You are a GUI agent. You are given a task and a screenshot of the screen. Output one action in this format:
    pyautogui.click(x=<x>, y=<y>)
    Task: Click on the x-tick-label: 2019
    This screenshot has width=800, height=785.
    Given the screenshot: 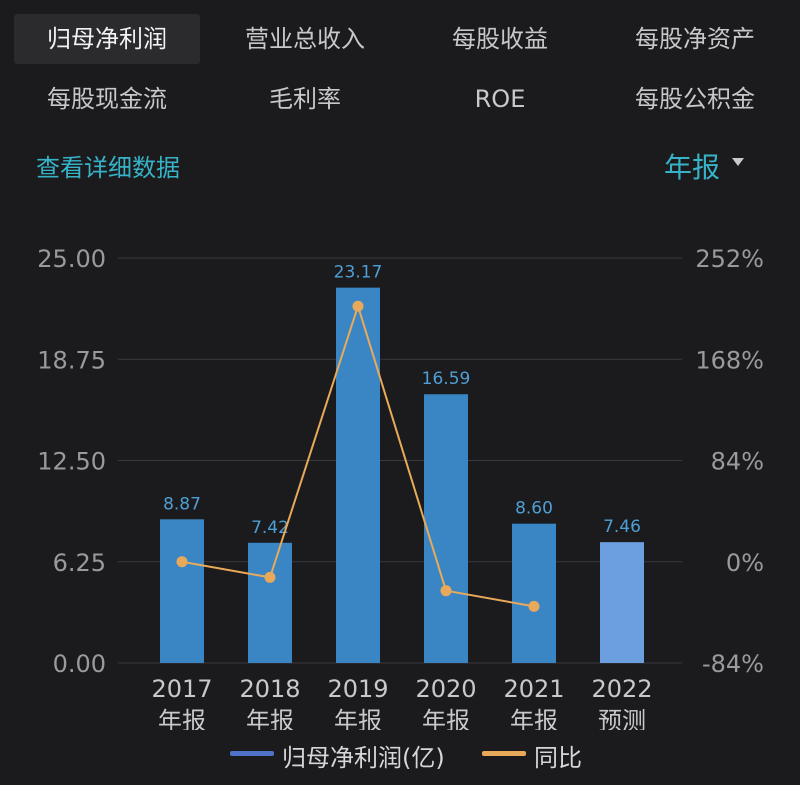 What is the action you would take?
    pyautogui.click(x=357, y=689)
    